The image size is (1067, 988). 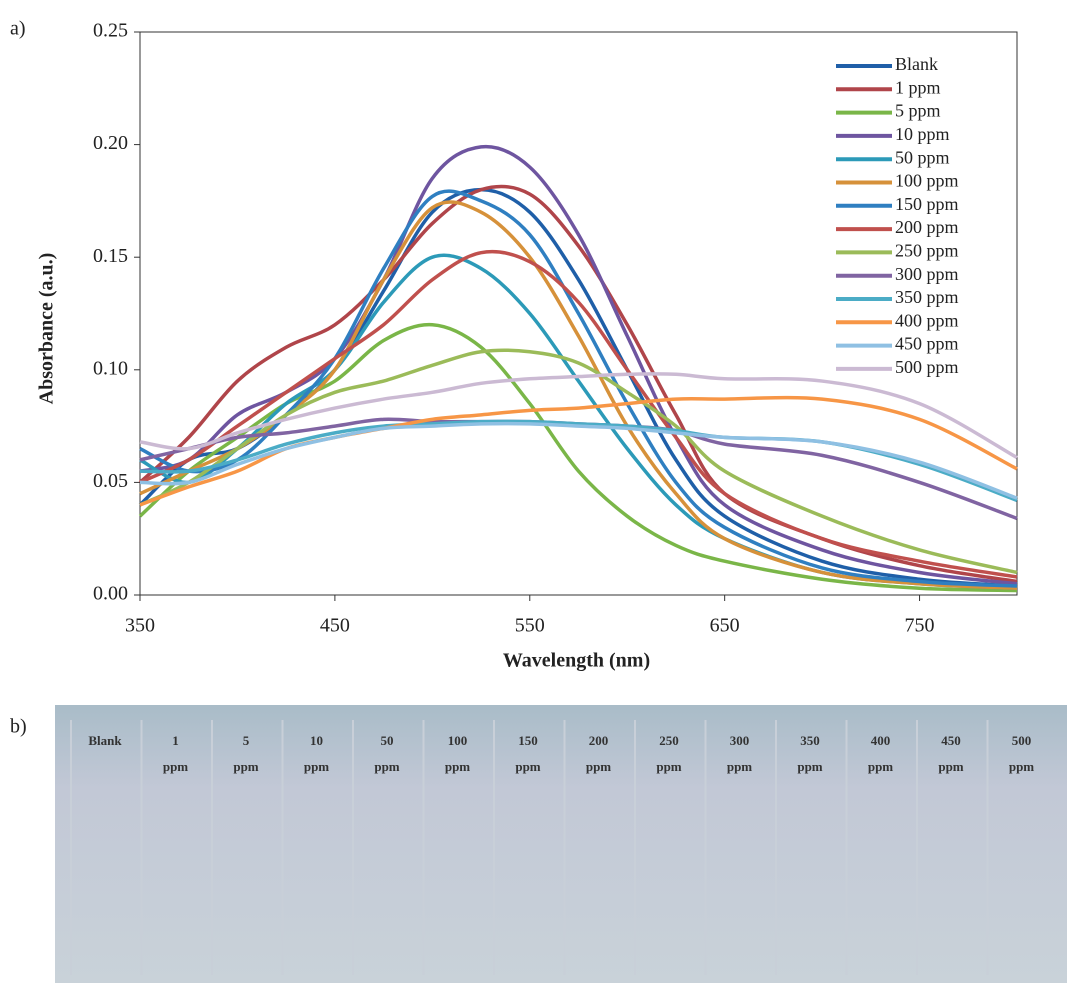 What do you see at coordinates (175, 740) in the screenshot?
I see `vial-label: 1` at bounding box center [175, 740].